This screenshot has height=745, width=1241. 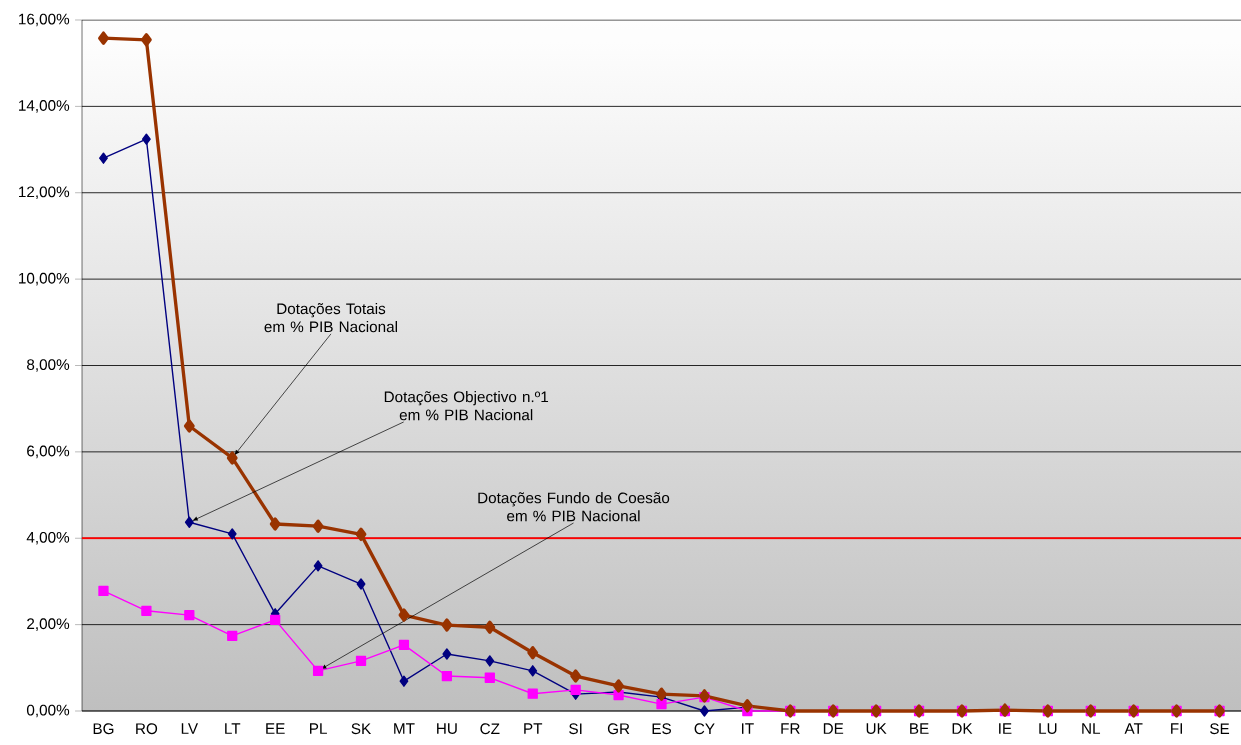 I want to click on x-tick-label: EE, so click(x=275, y=728).